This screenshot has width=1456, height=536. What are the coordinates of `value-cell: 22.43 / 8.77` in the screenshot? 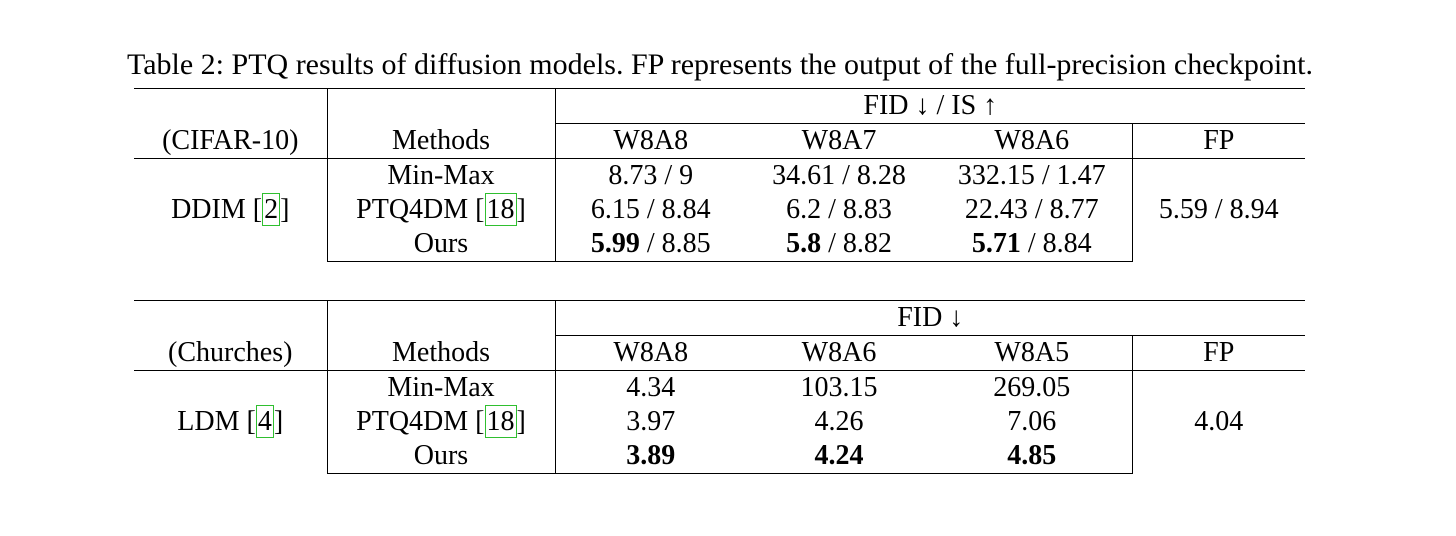 It's located at (1032, 210).